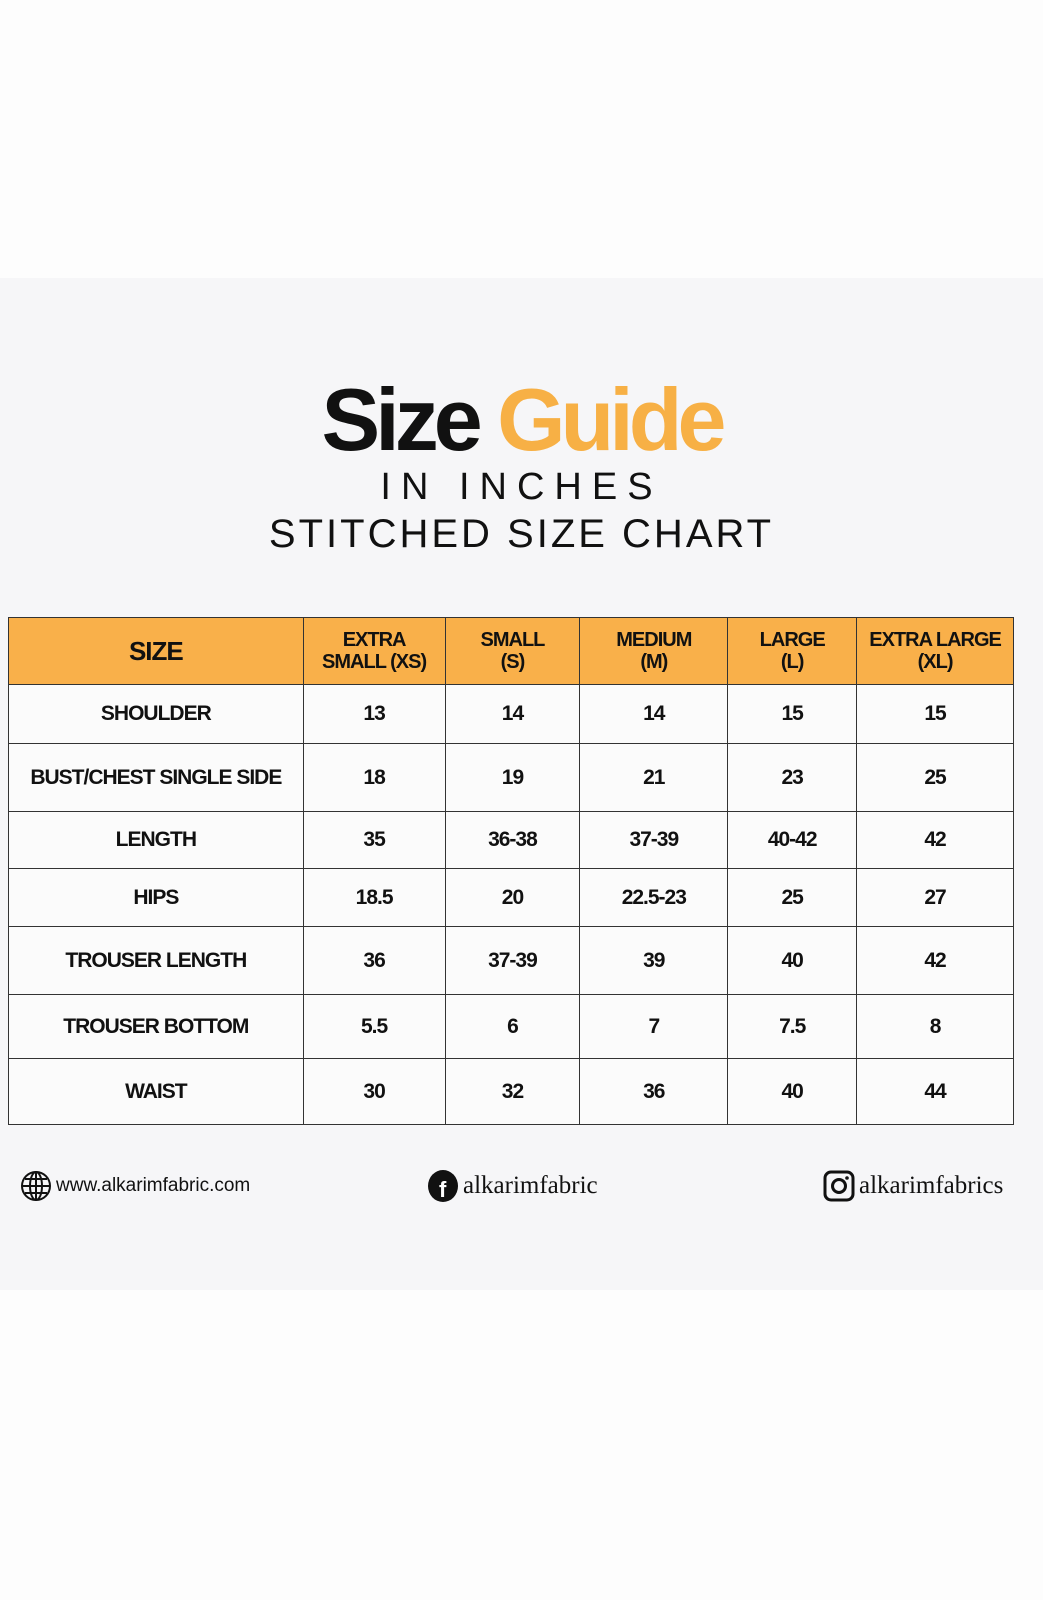  I want to click on website-link: www.alkarimfabric.com, so click(135, 1186).